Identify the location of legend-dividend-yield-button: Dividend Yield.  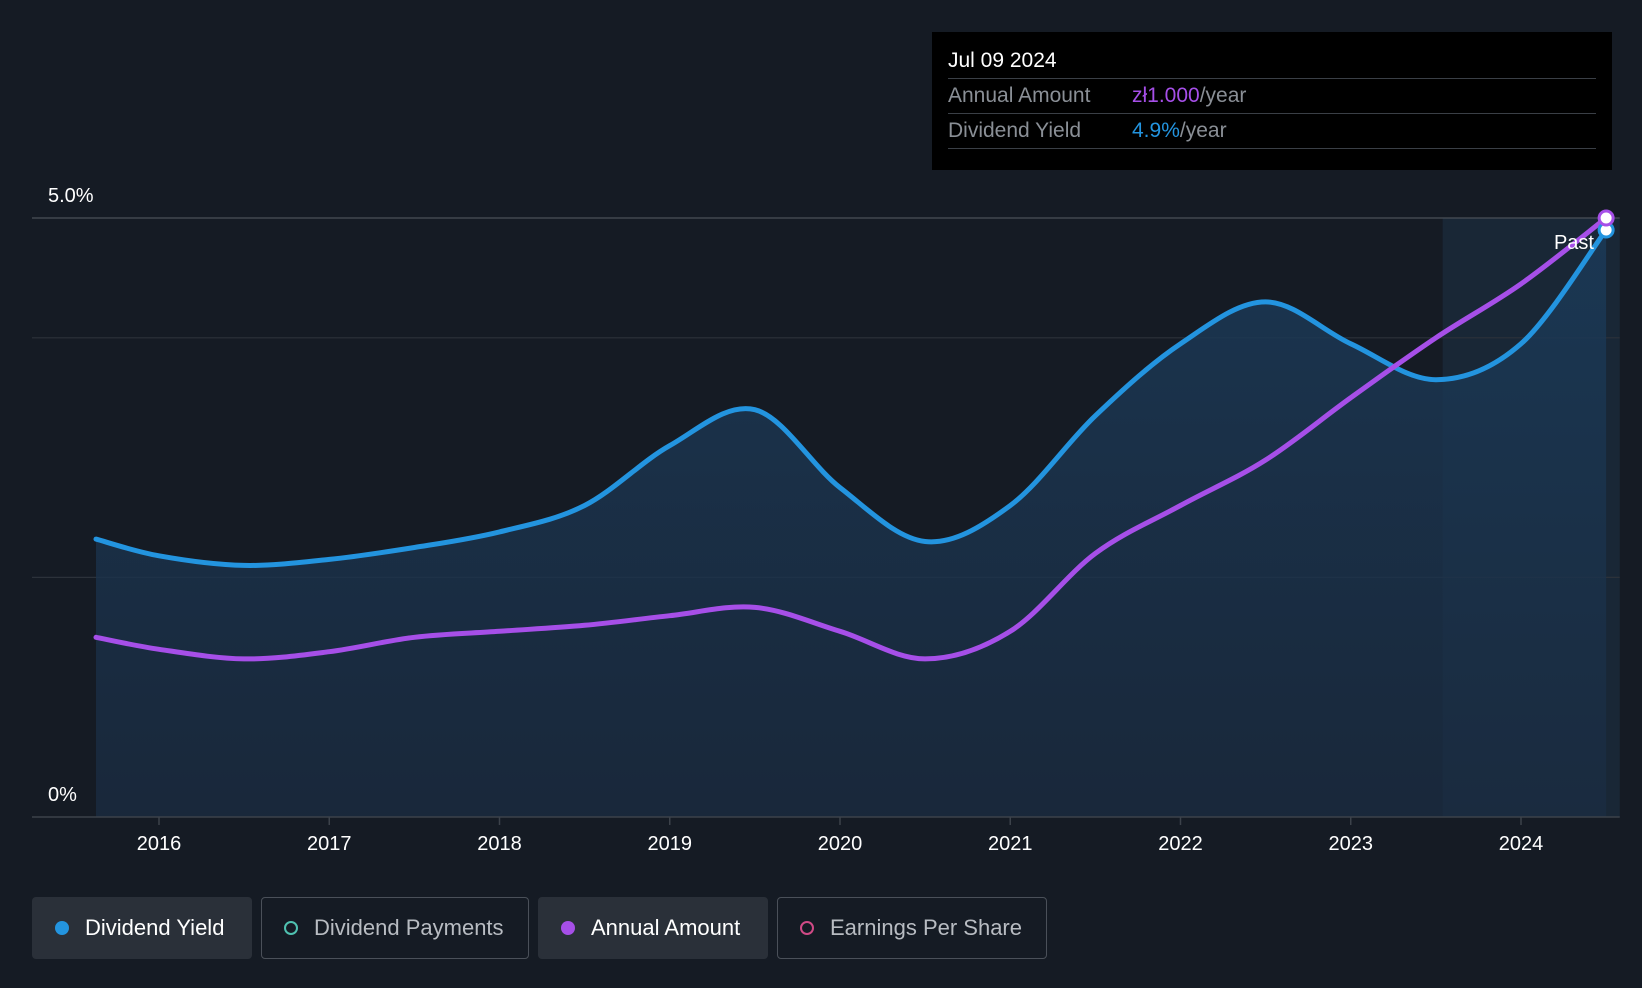
(142, 928).